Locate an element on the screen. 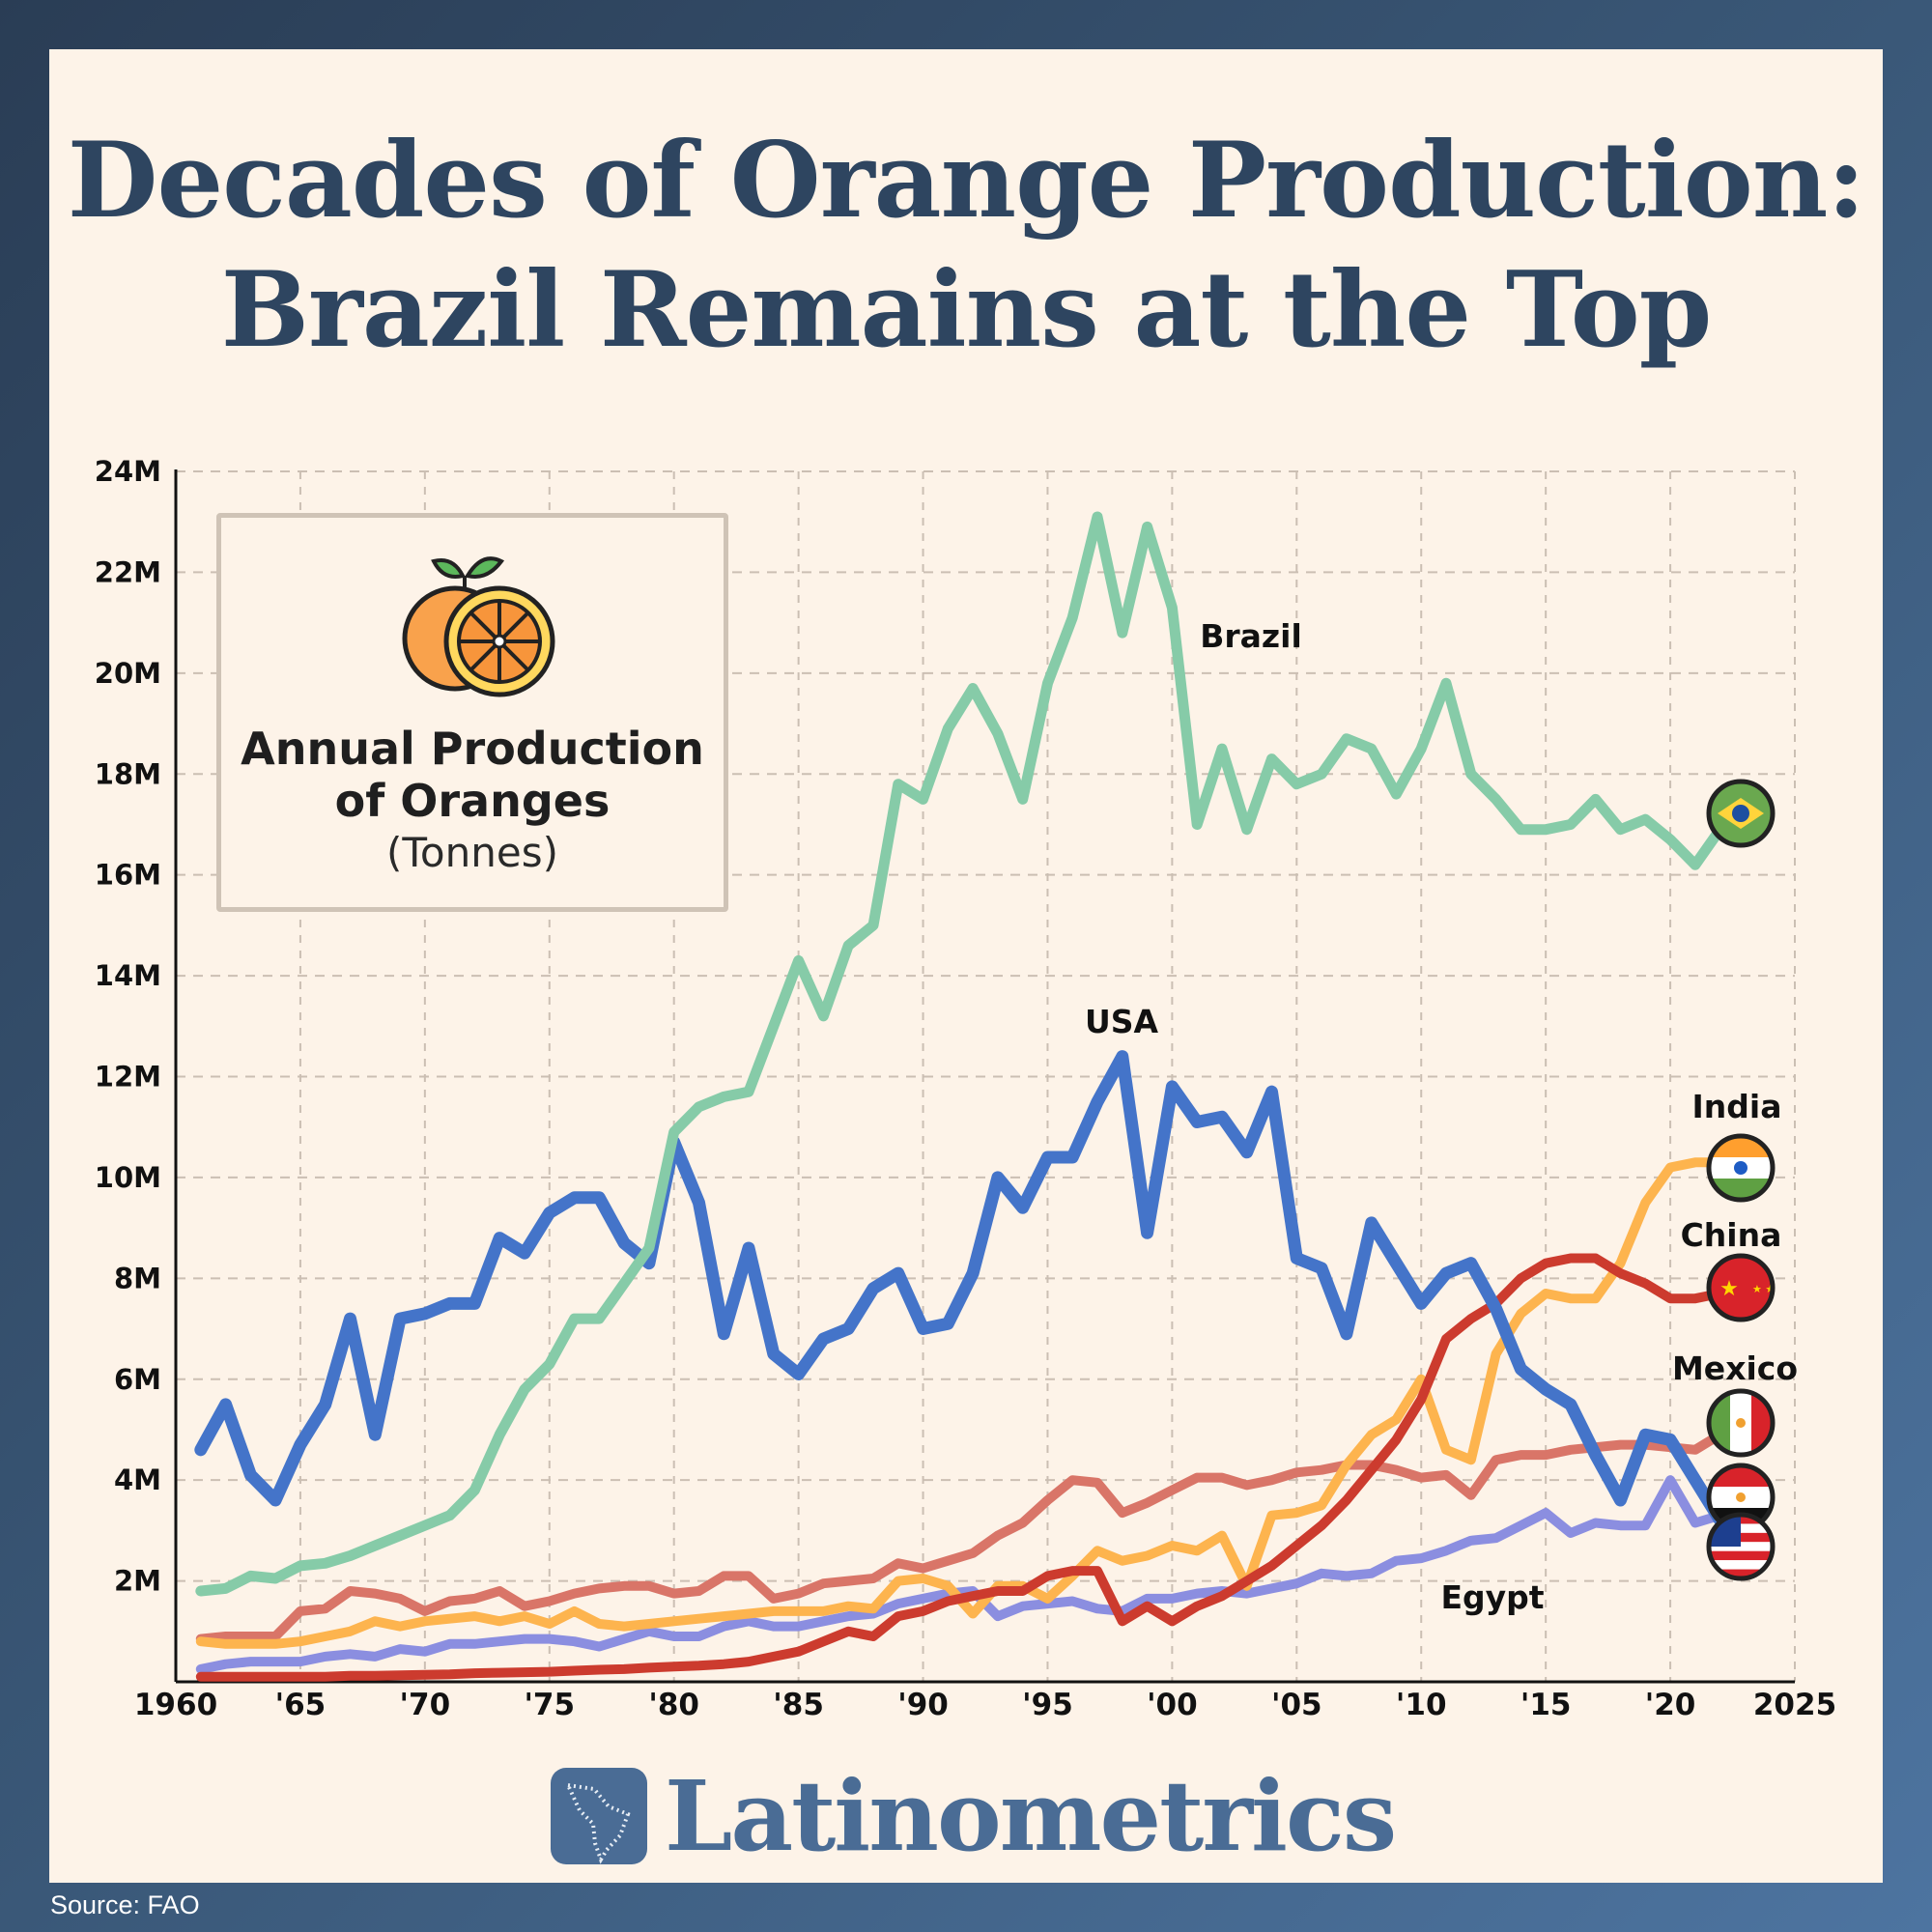 The height and width of the screenshot is (1932, 1932). x-tick-label: '75 is located at coordinates (549, 1705).